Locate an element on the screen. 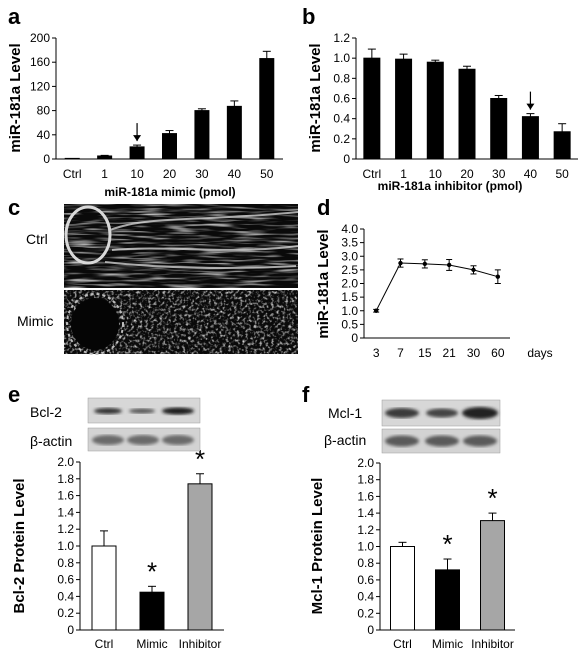  series-line is located at coordinates (436, 286).